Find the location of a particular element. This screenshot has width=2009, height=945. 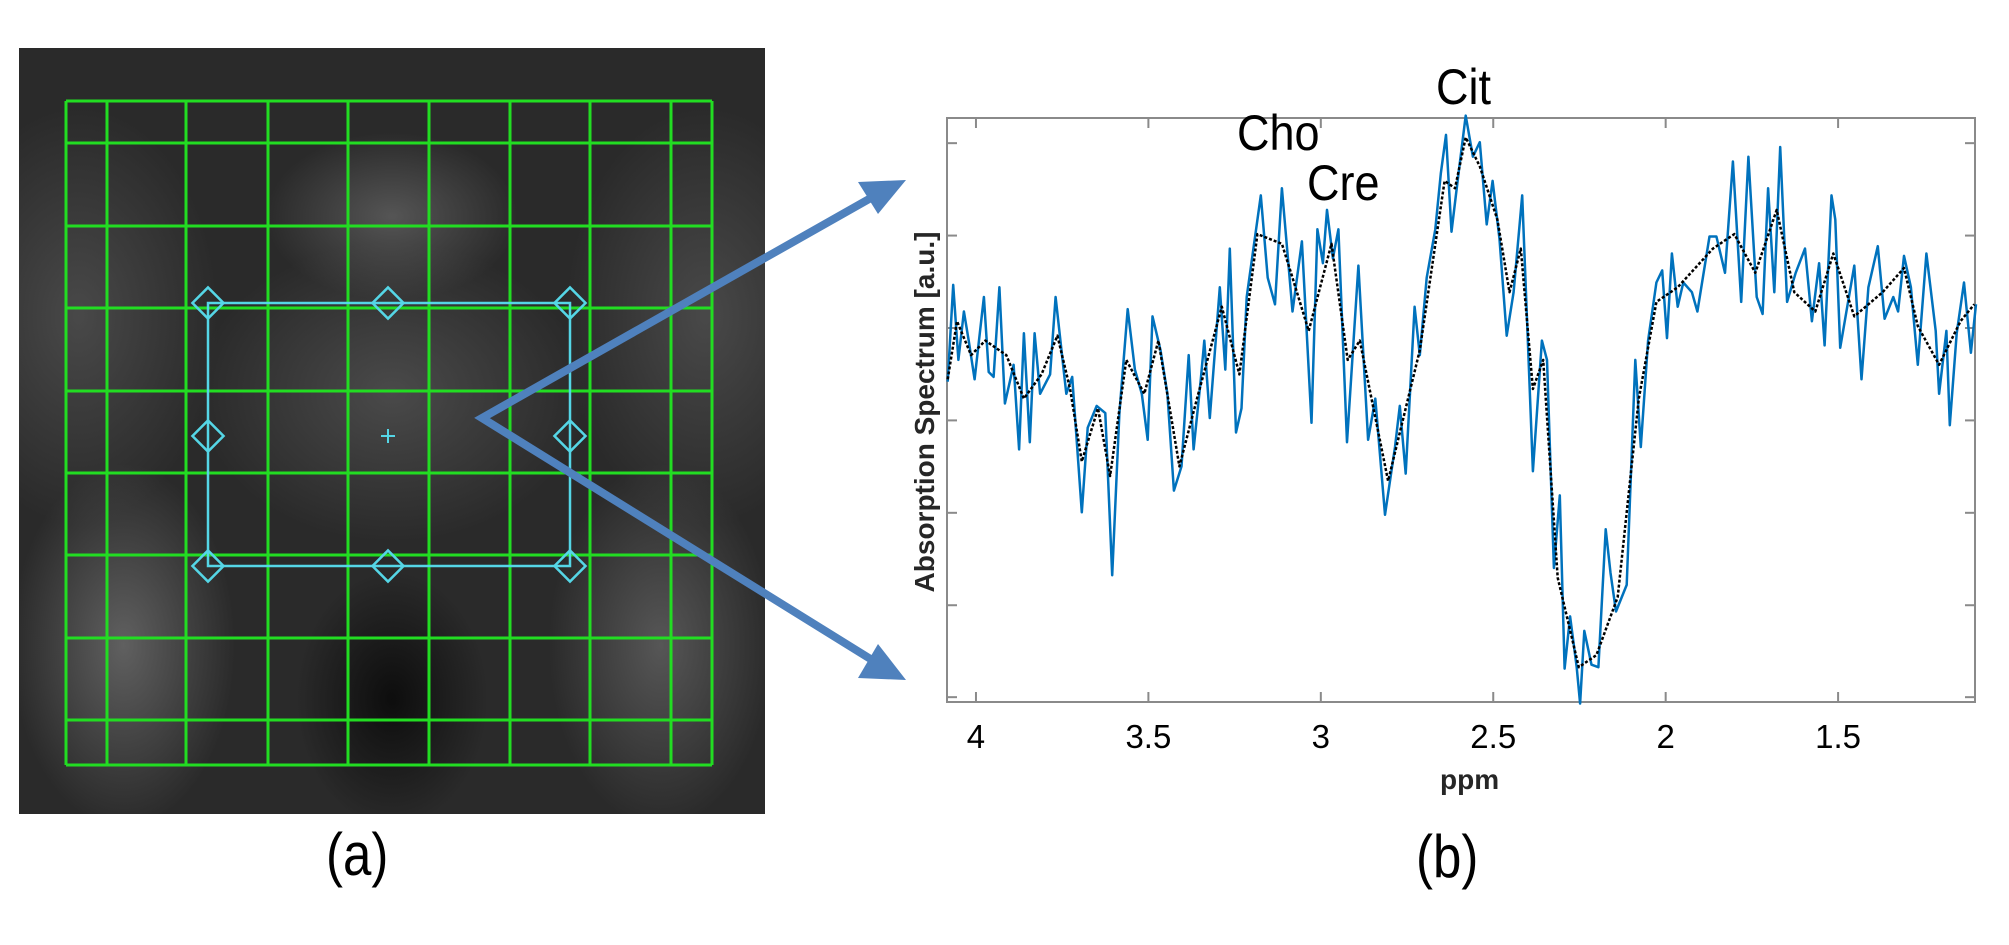

x-tick-label: 3.5 is located at coordinates (1148, 736).